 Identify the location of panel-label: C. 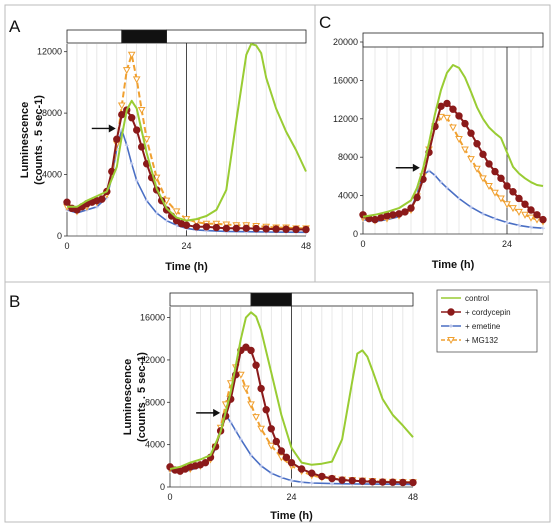
(325, 22).